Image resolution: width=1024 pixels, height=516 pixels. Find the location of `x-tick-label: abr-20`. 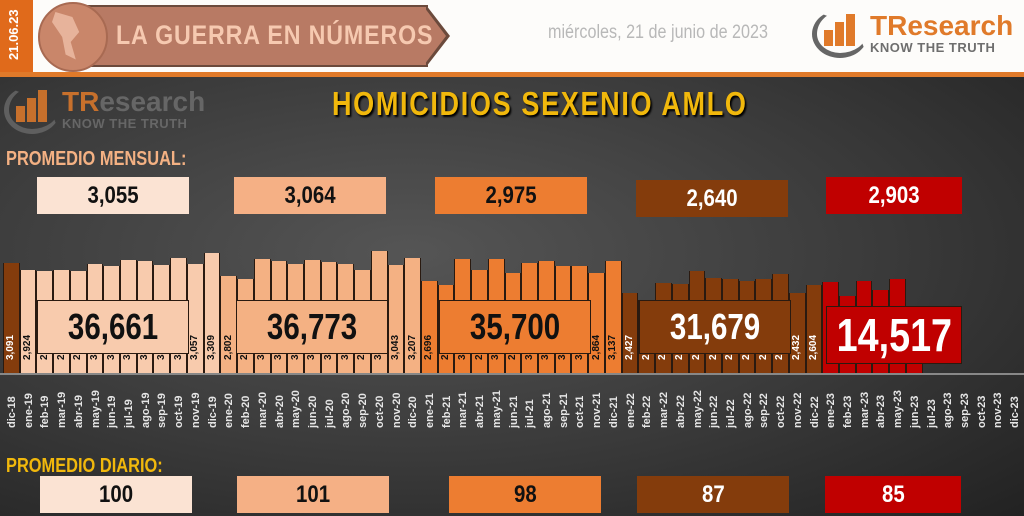

x-tick-label: abr-20 is located at coordinates (279, 411).